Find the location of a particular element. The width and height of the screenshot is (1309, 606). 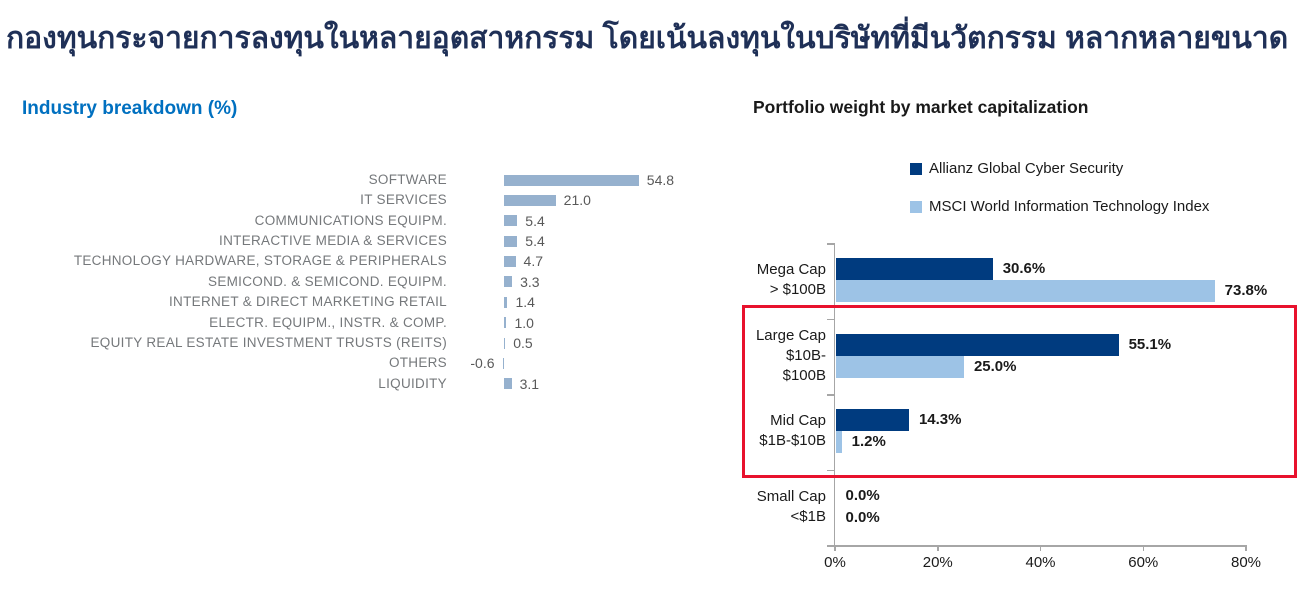

industry-row: LIQUIDITY 3.1 is located at coordinates (390, 384).